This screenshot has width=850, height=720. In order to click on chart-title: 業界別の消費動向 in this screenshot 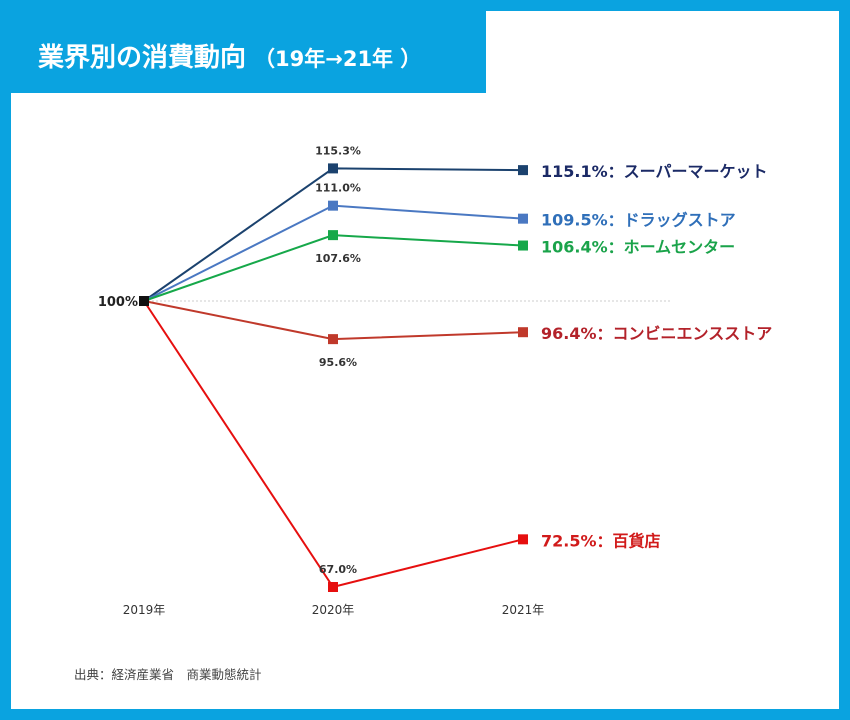, I will do `click(142, 58)`.